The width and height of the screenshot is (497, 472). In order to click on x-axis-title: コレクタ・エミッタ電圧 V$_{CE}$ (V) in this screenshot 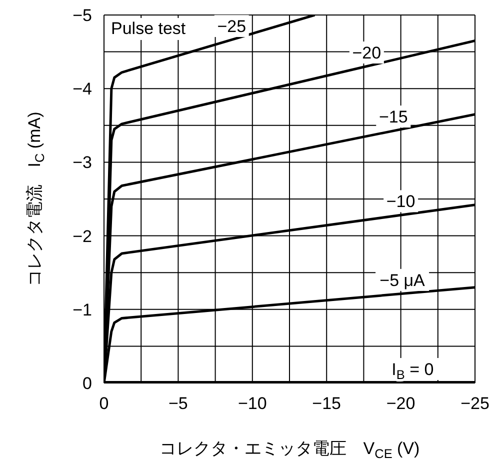, I will do `click(289, 450)`.